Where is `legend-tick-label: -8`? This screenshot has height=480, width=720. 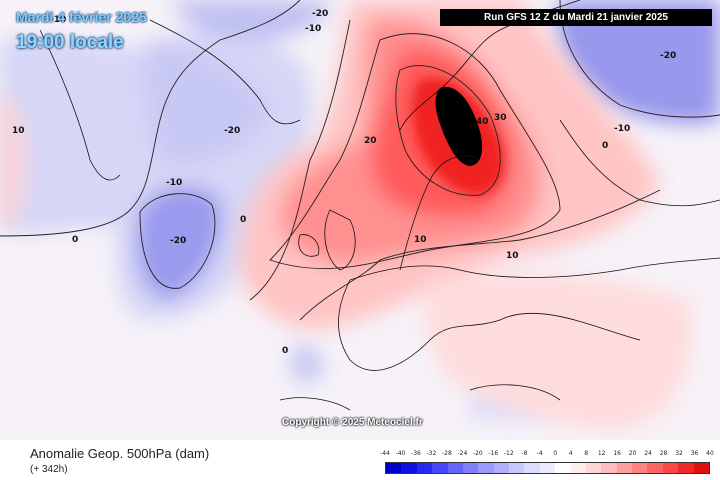 legend-tick-label: -8 is located at coordinates (524, 453).